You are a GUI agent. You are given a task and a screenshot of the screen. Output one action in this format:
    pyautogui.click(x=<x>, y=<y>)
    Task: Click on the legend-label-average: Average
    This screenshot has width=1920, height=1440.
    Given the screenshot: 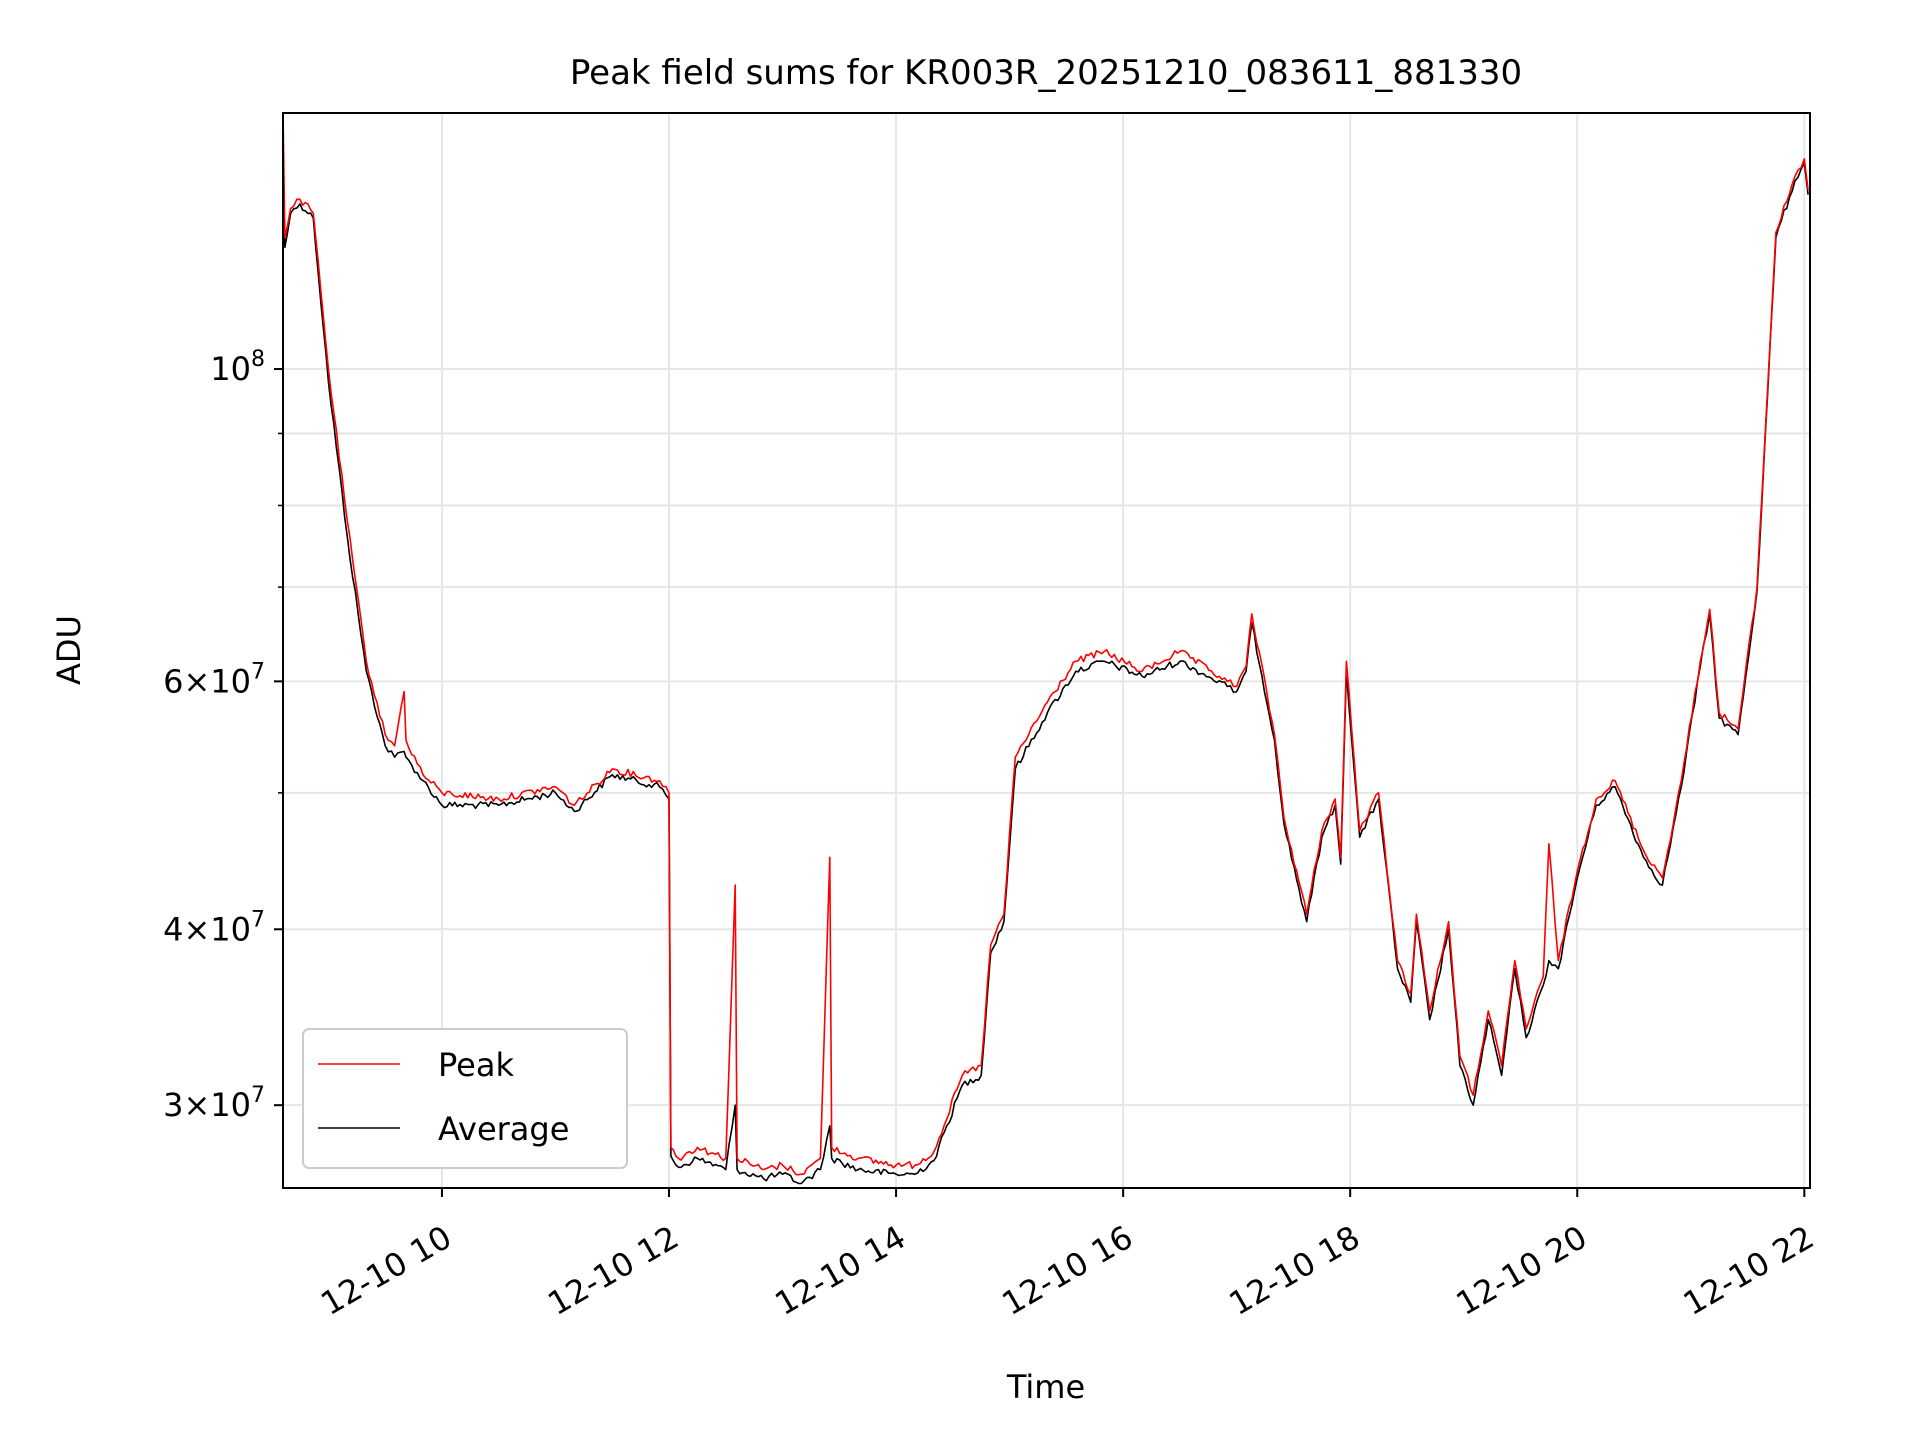 What is the action you would take?
    pyautogui.click(x=503, y=1129)
    